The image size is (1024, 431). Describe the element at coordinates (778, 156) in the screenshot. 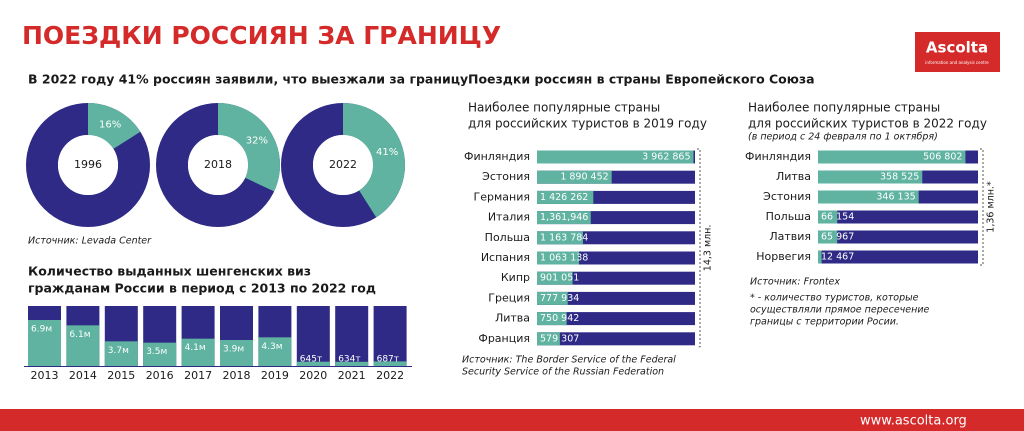

I see `y-tick-label: Финляндия` at that location.